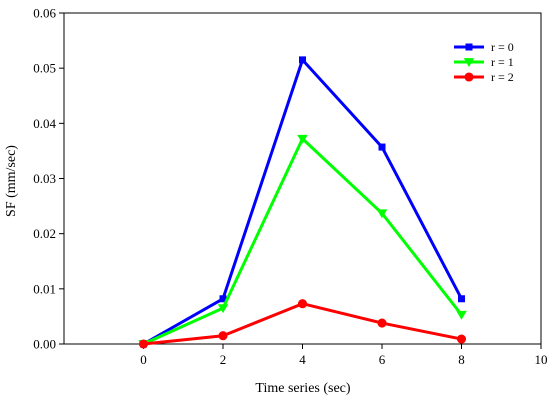 The width and height of the screenshot is (550, 402). I want to click on y-tick-label: 0.05, so click(44, 68).